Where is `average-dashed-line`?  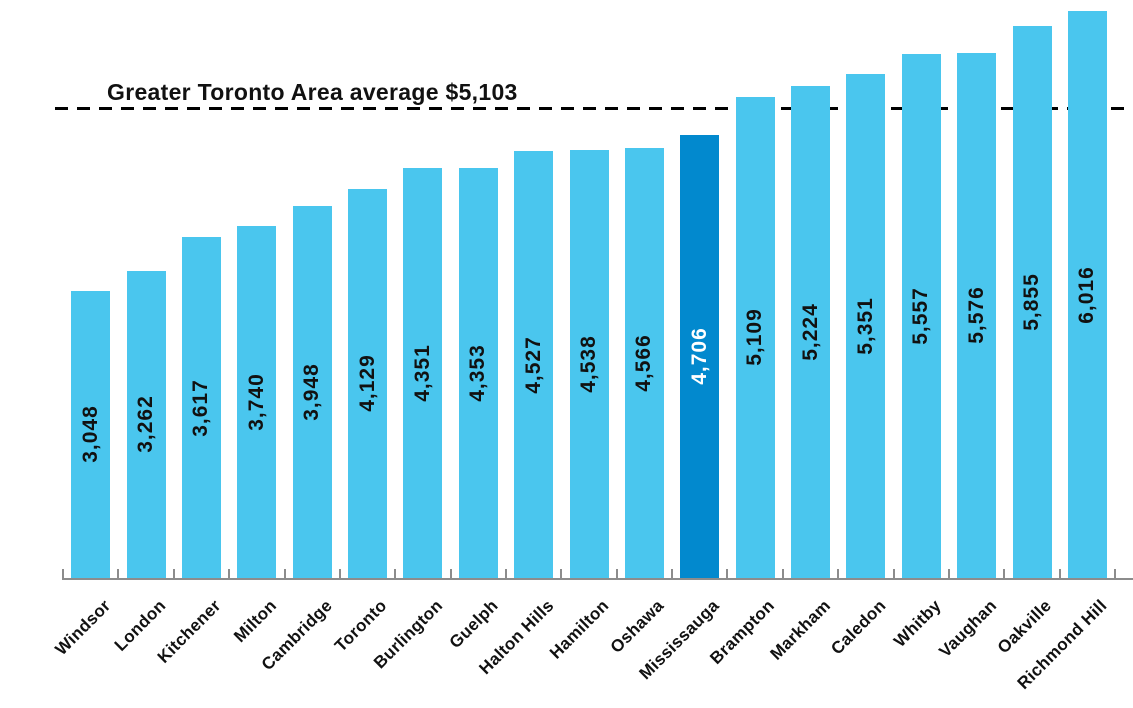
average-dashed-line is located at coordinates (594, 108).